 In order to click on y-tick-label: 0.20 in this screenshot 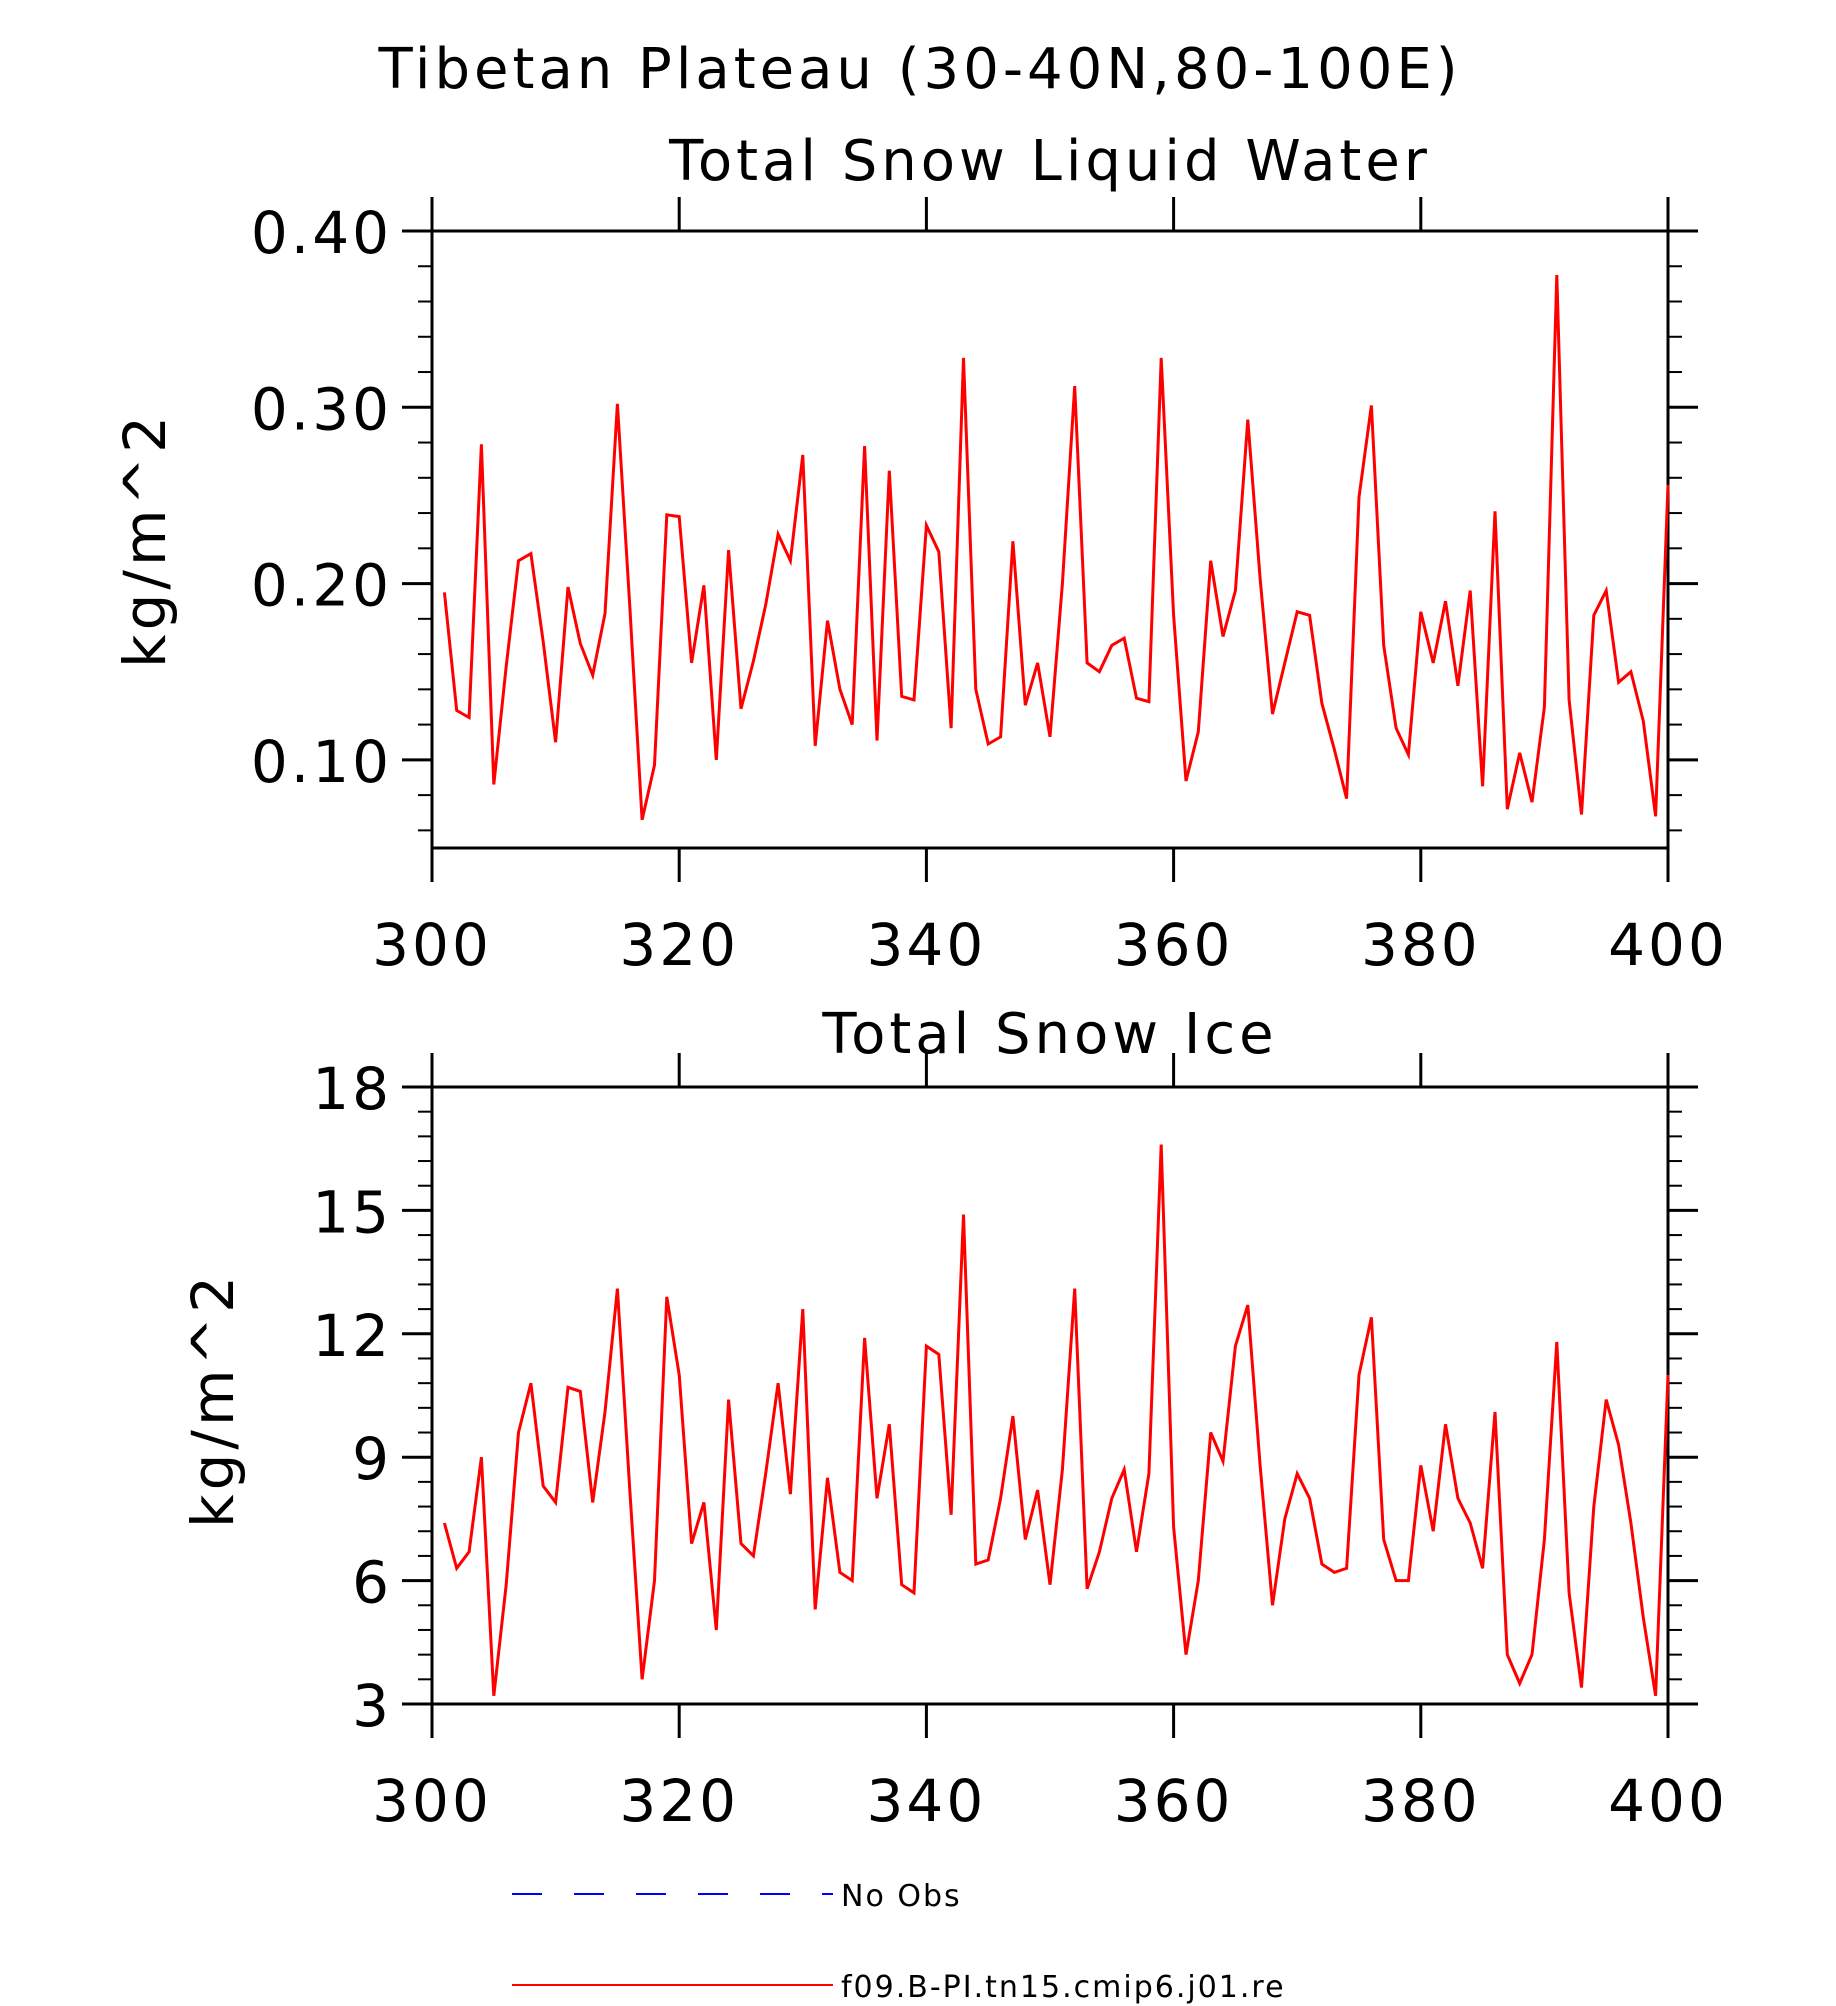, I will do `click(321, 586)`.